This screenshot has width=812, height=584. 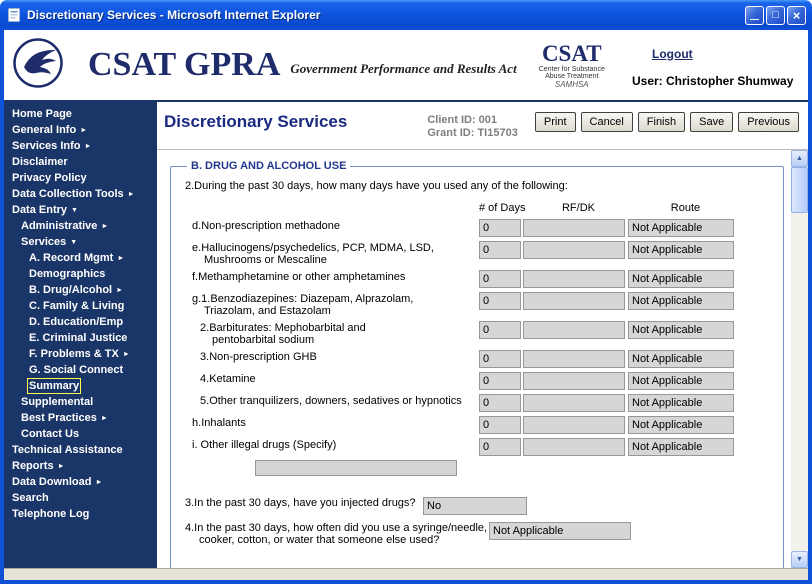 What do you see at coordinates (33, 466) in the screenshot?
I see `sidebar-item-label: Reports` at bounding box center [33, 466].